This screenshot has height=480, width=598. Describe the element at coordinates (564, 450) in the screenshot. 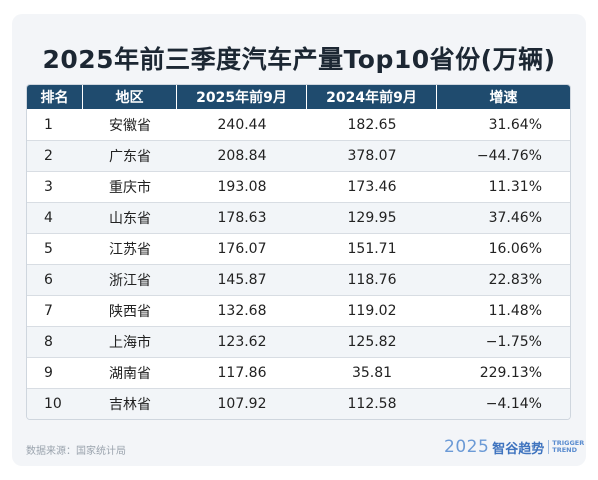

I see `brand-tag-line-2: TREND` at that location.